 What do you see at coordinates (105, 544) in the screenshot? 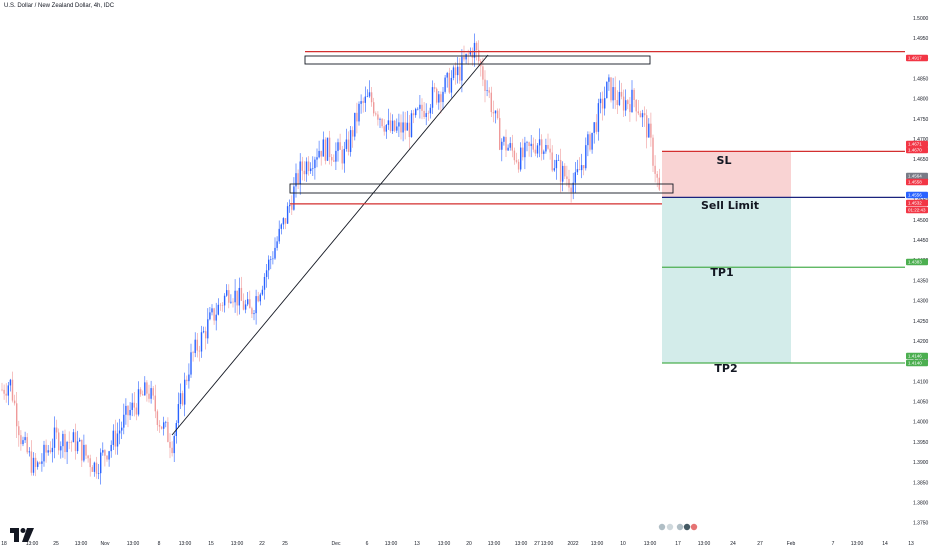
I see `time-tick-label: Nov` at bounding box center [105, 544].